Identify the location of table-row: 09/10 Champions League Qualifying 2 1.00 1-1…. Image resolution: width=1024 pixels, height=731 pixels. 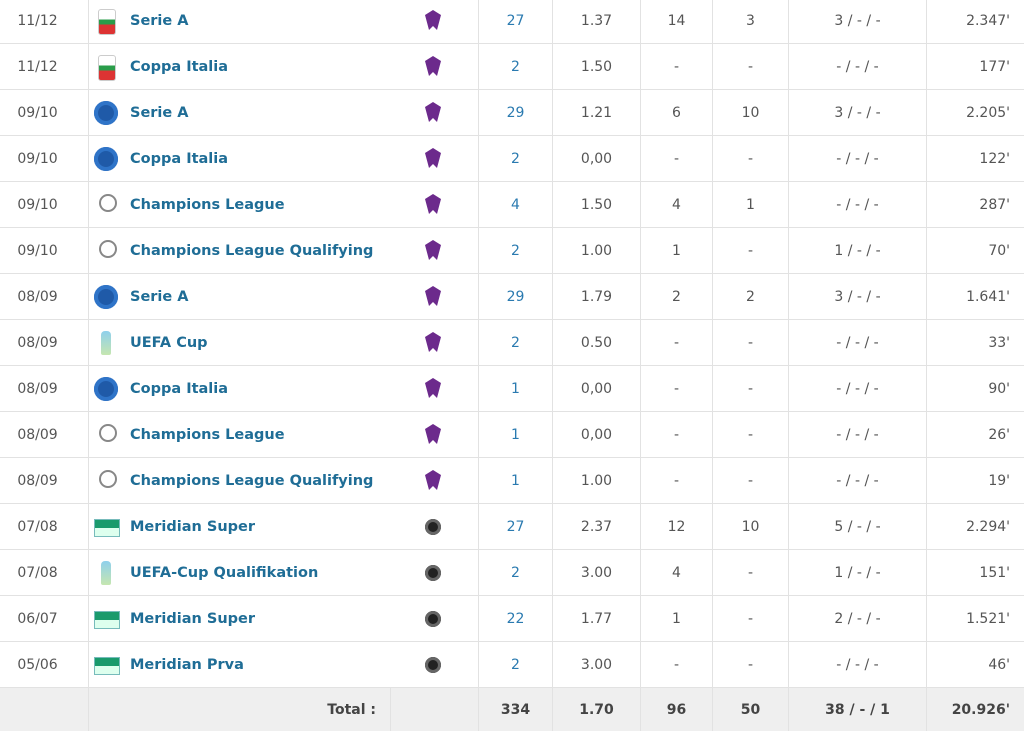
(512, 251).